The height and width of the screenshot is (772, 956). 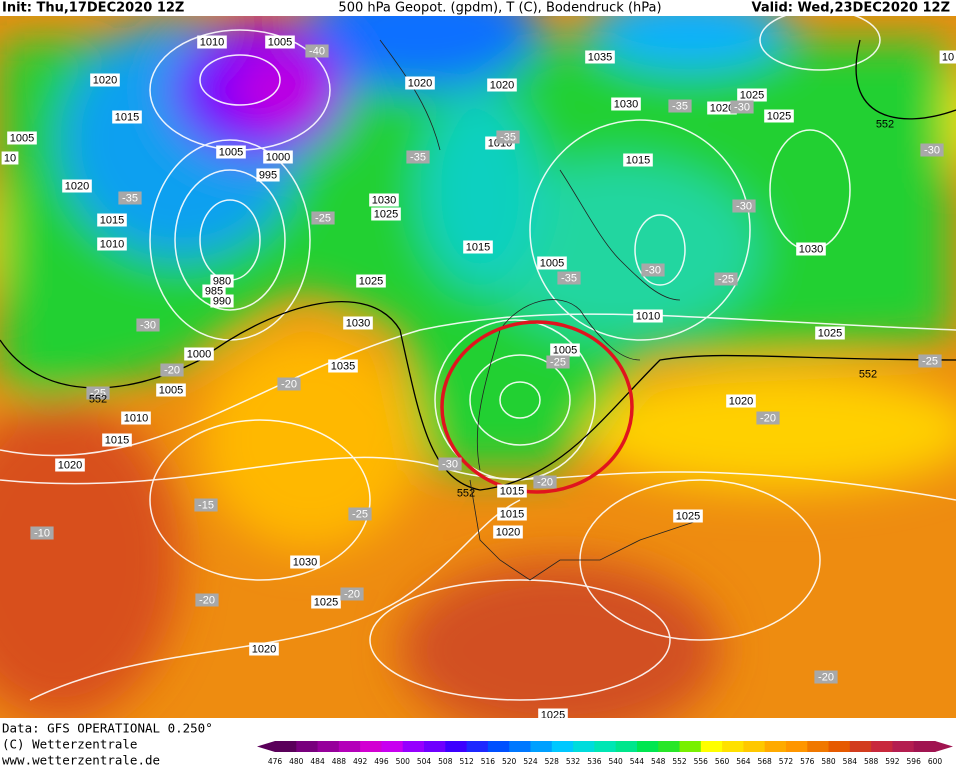 What do you see at coordinates (637, 761) in the screenshot?
I see `colorbar-tick-label: 544` at bounding box center [637, 761].